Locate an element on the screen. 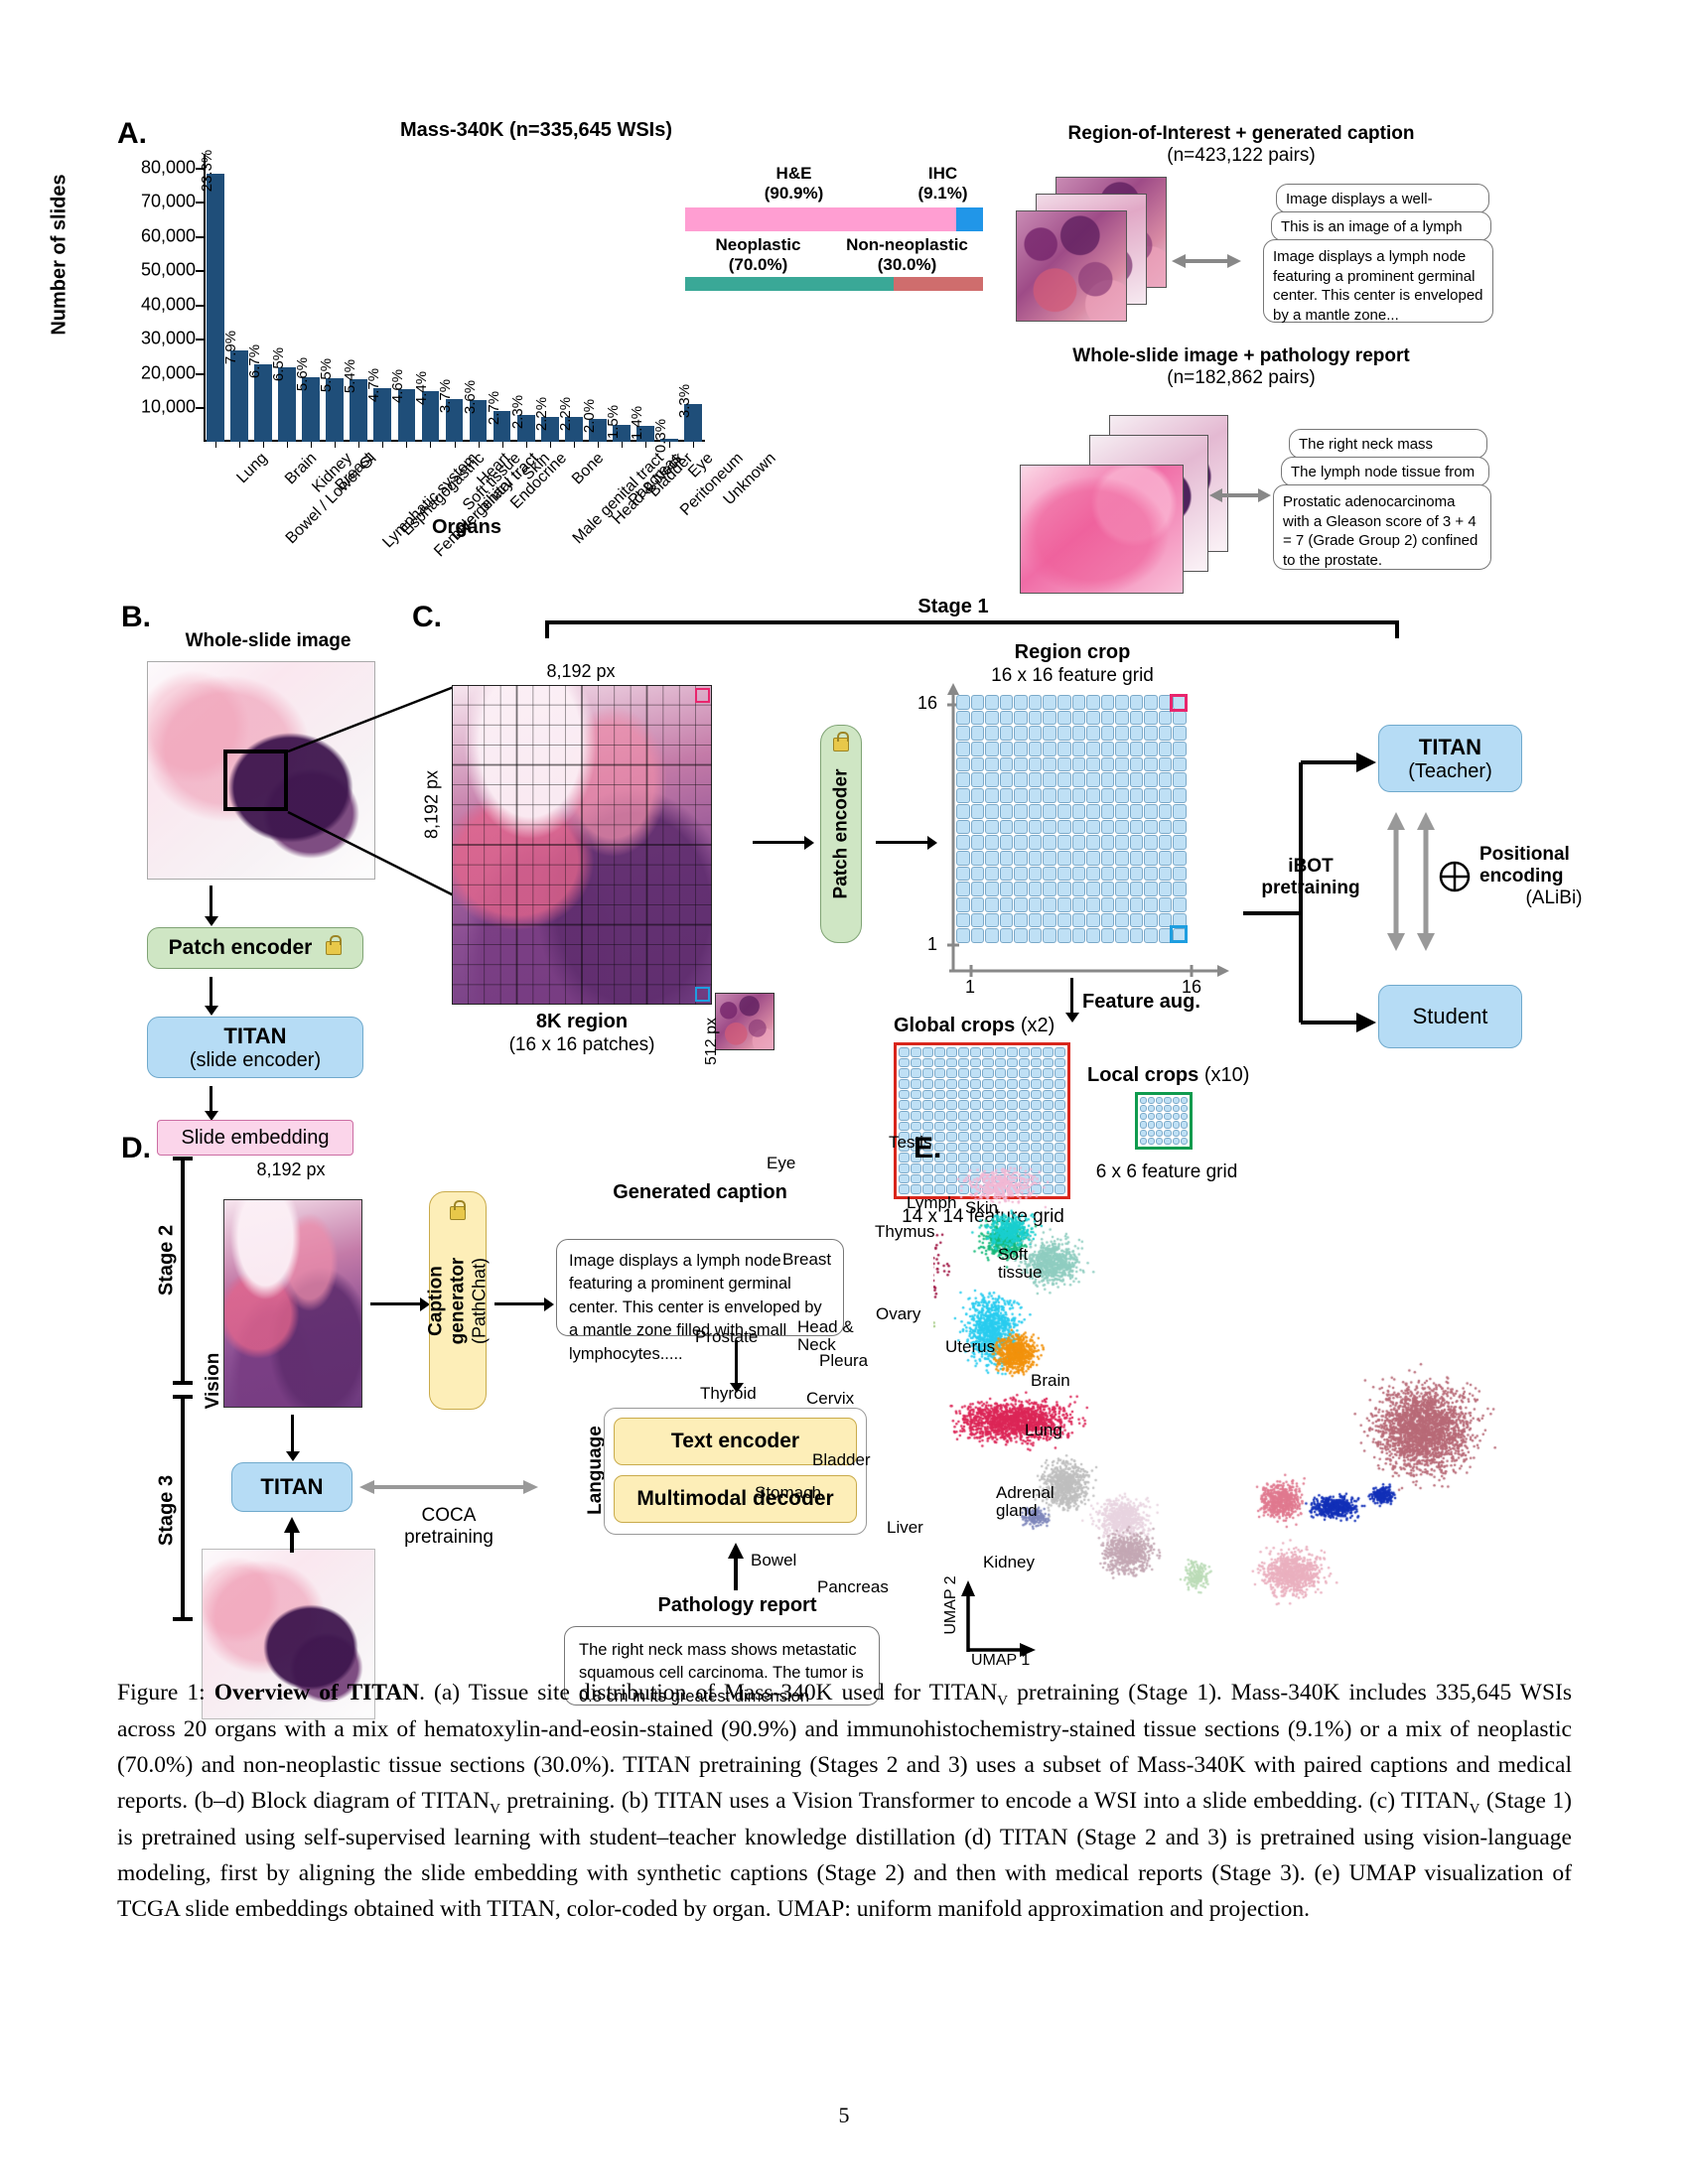  panel-b-titan-box: TITAN (slide encoder) is located at coordinates (255, 1047).